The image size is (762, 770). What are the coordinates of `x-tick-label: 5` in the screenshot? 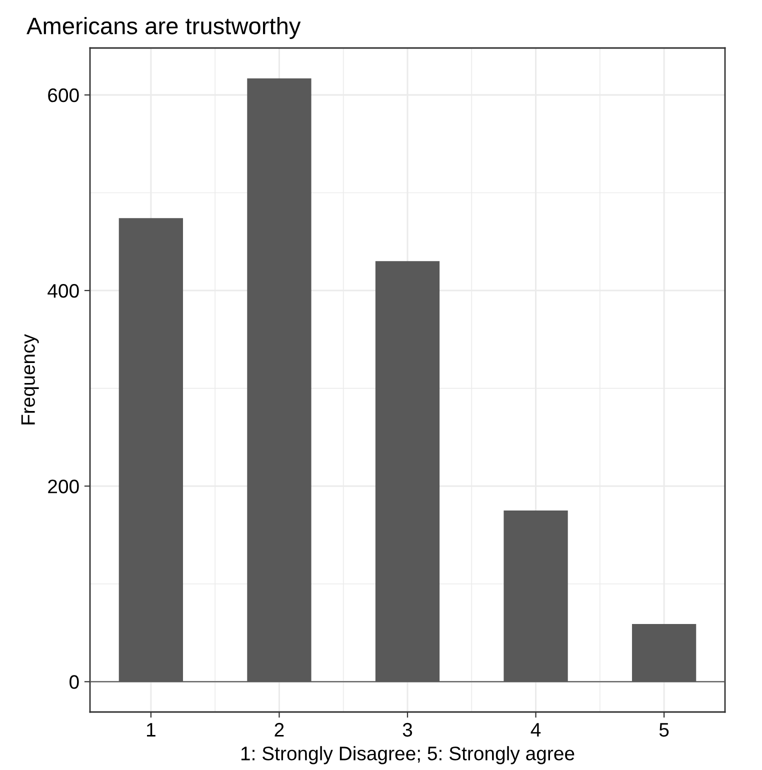 It's located at (664, 730).